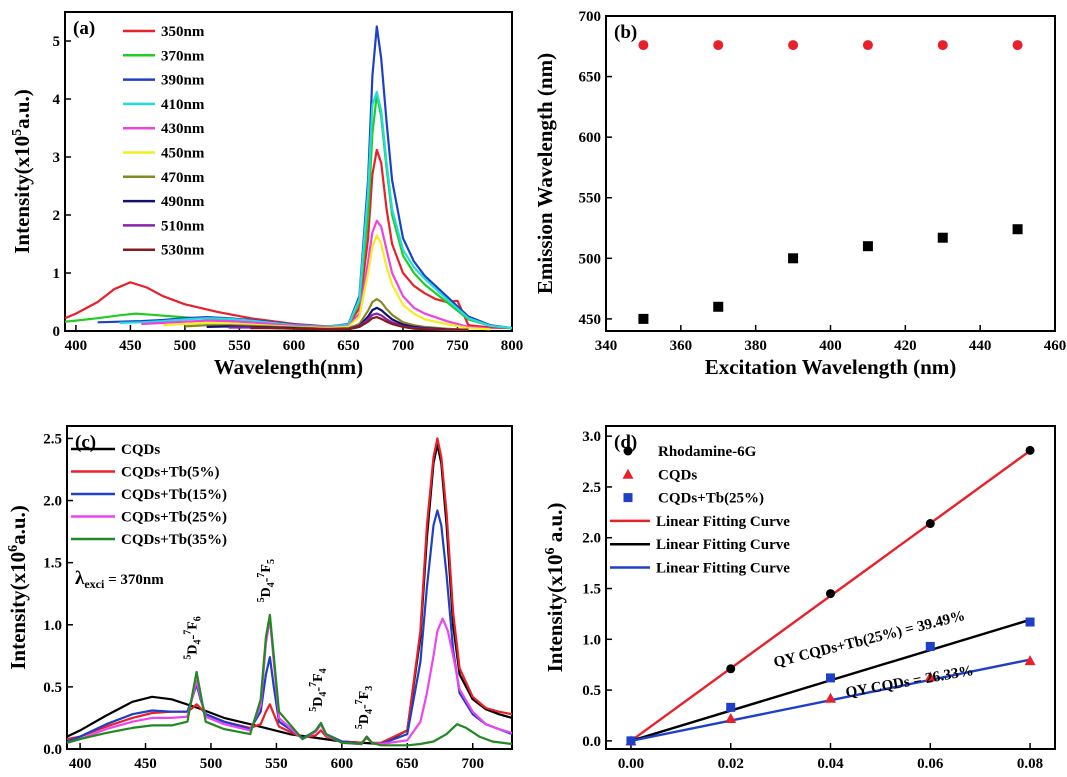  What do you see at coordinates (22, 171) in the screenshot?
I see `y-axis-label: Intensity(x105a.u.)` at bounding box center [22, 171].